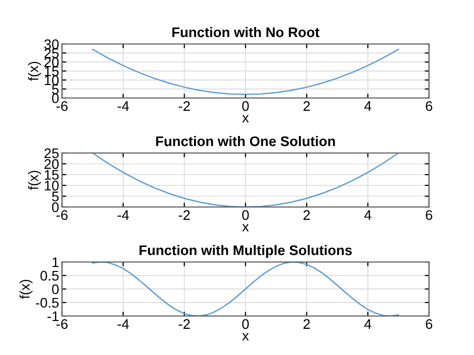 The height and width of the screenshot is (355, 474). Describe the element at coordinates (246, 251) in the screenshot. I see `chart-title: Function with Multiple Solutions` at that location.